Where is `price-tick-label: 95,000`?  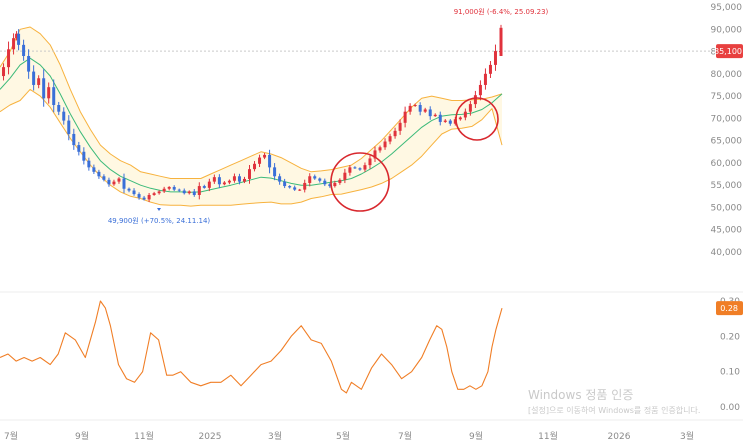
price-tick-label: 95,000 is located at coordinates (727, 8).